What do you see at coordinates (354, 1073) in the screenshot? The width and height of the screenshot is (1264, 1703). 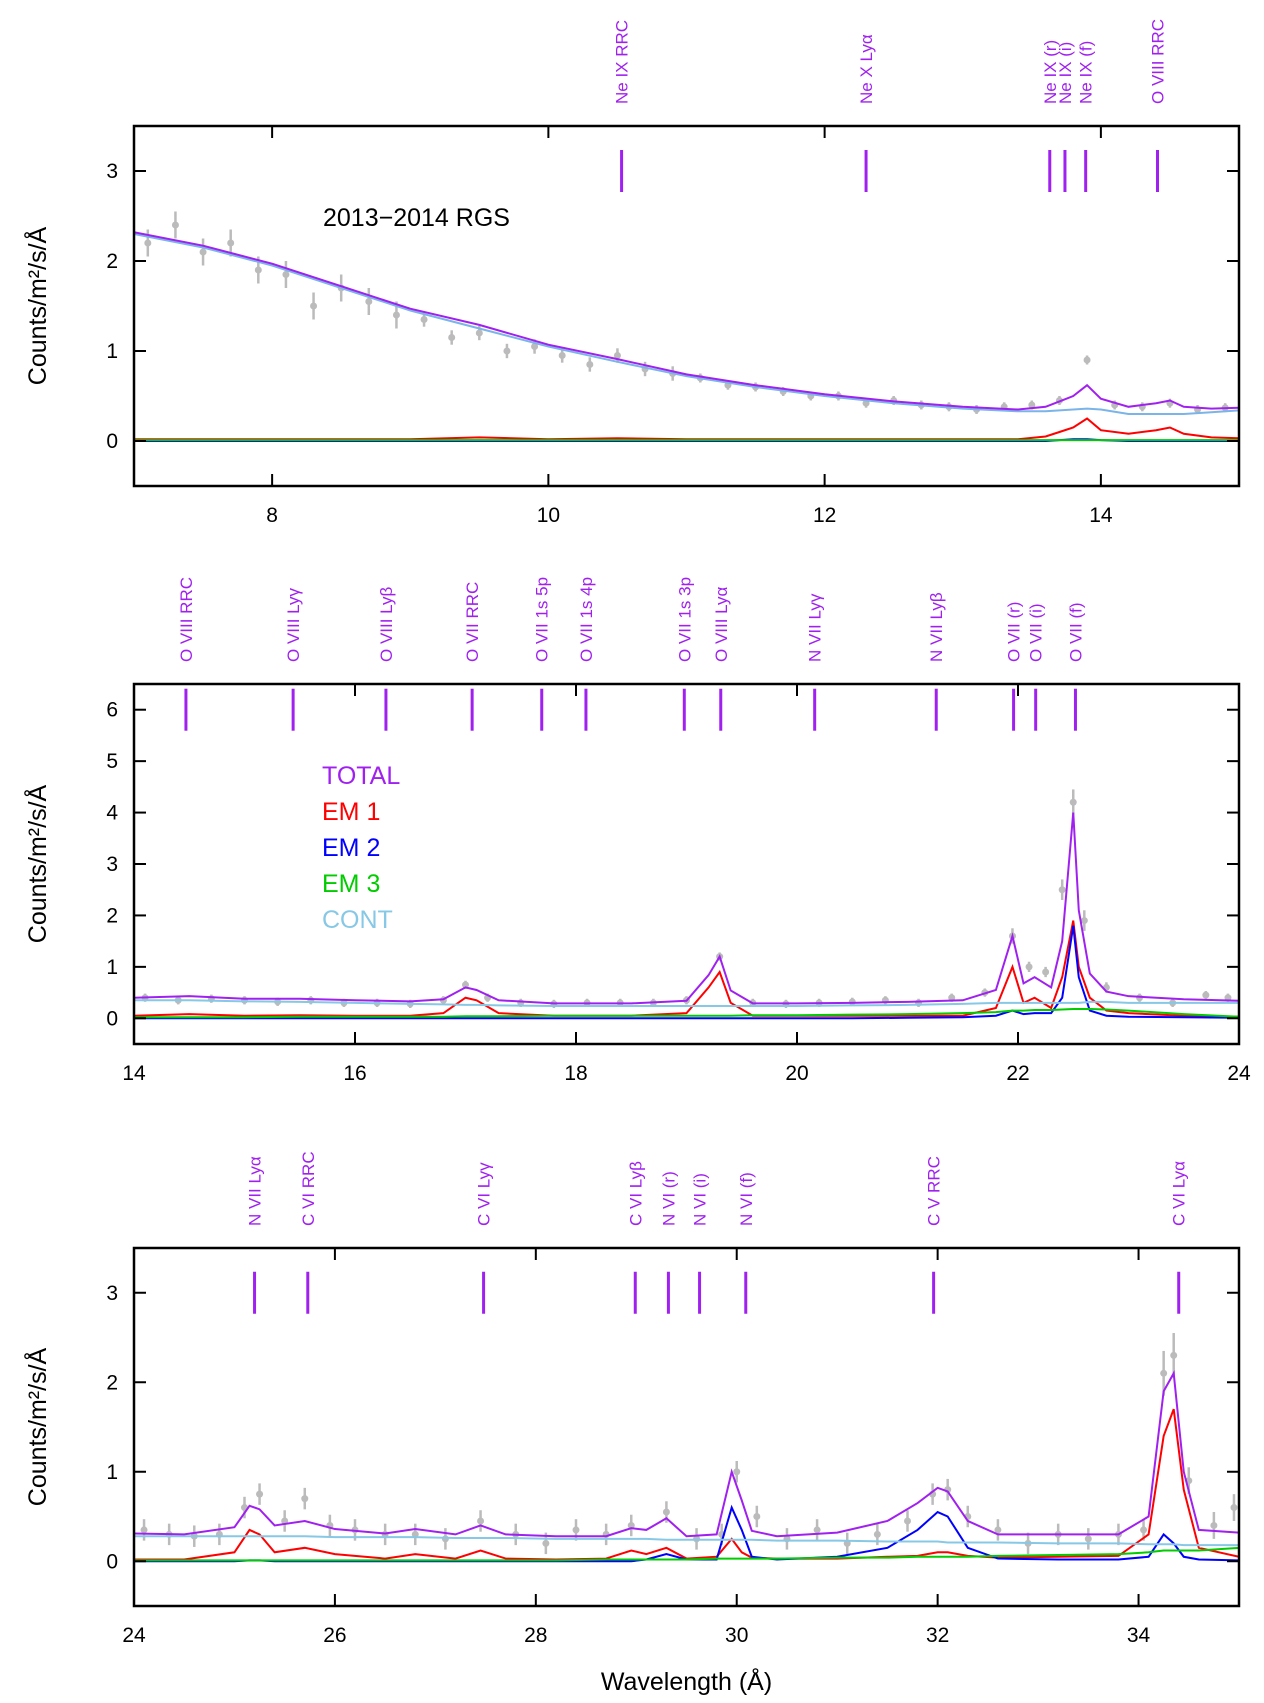 I see `x-tick-label: 16` at bounding box center [354, 1073].